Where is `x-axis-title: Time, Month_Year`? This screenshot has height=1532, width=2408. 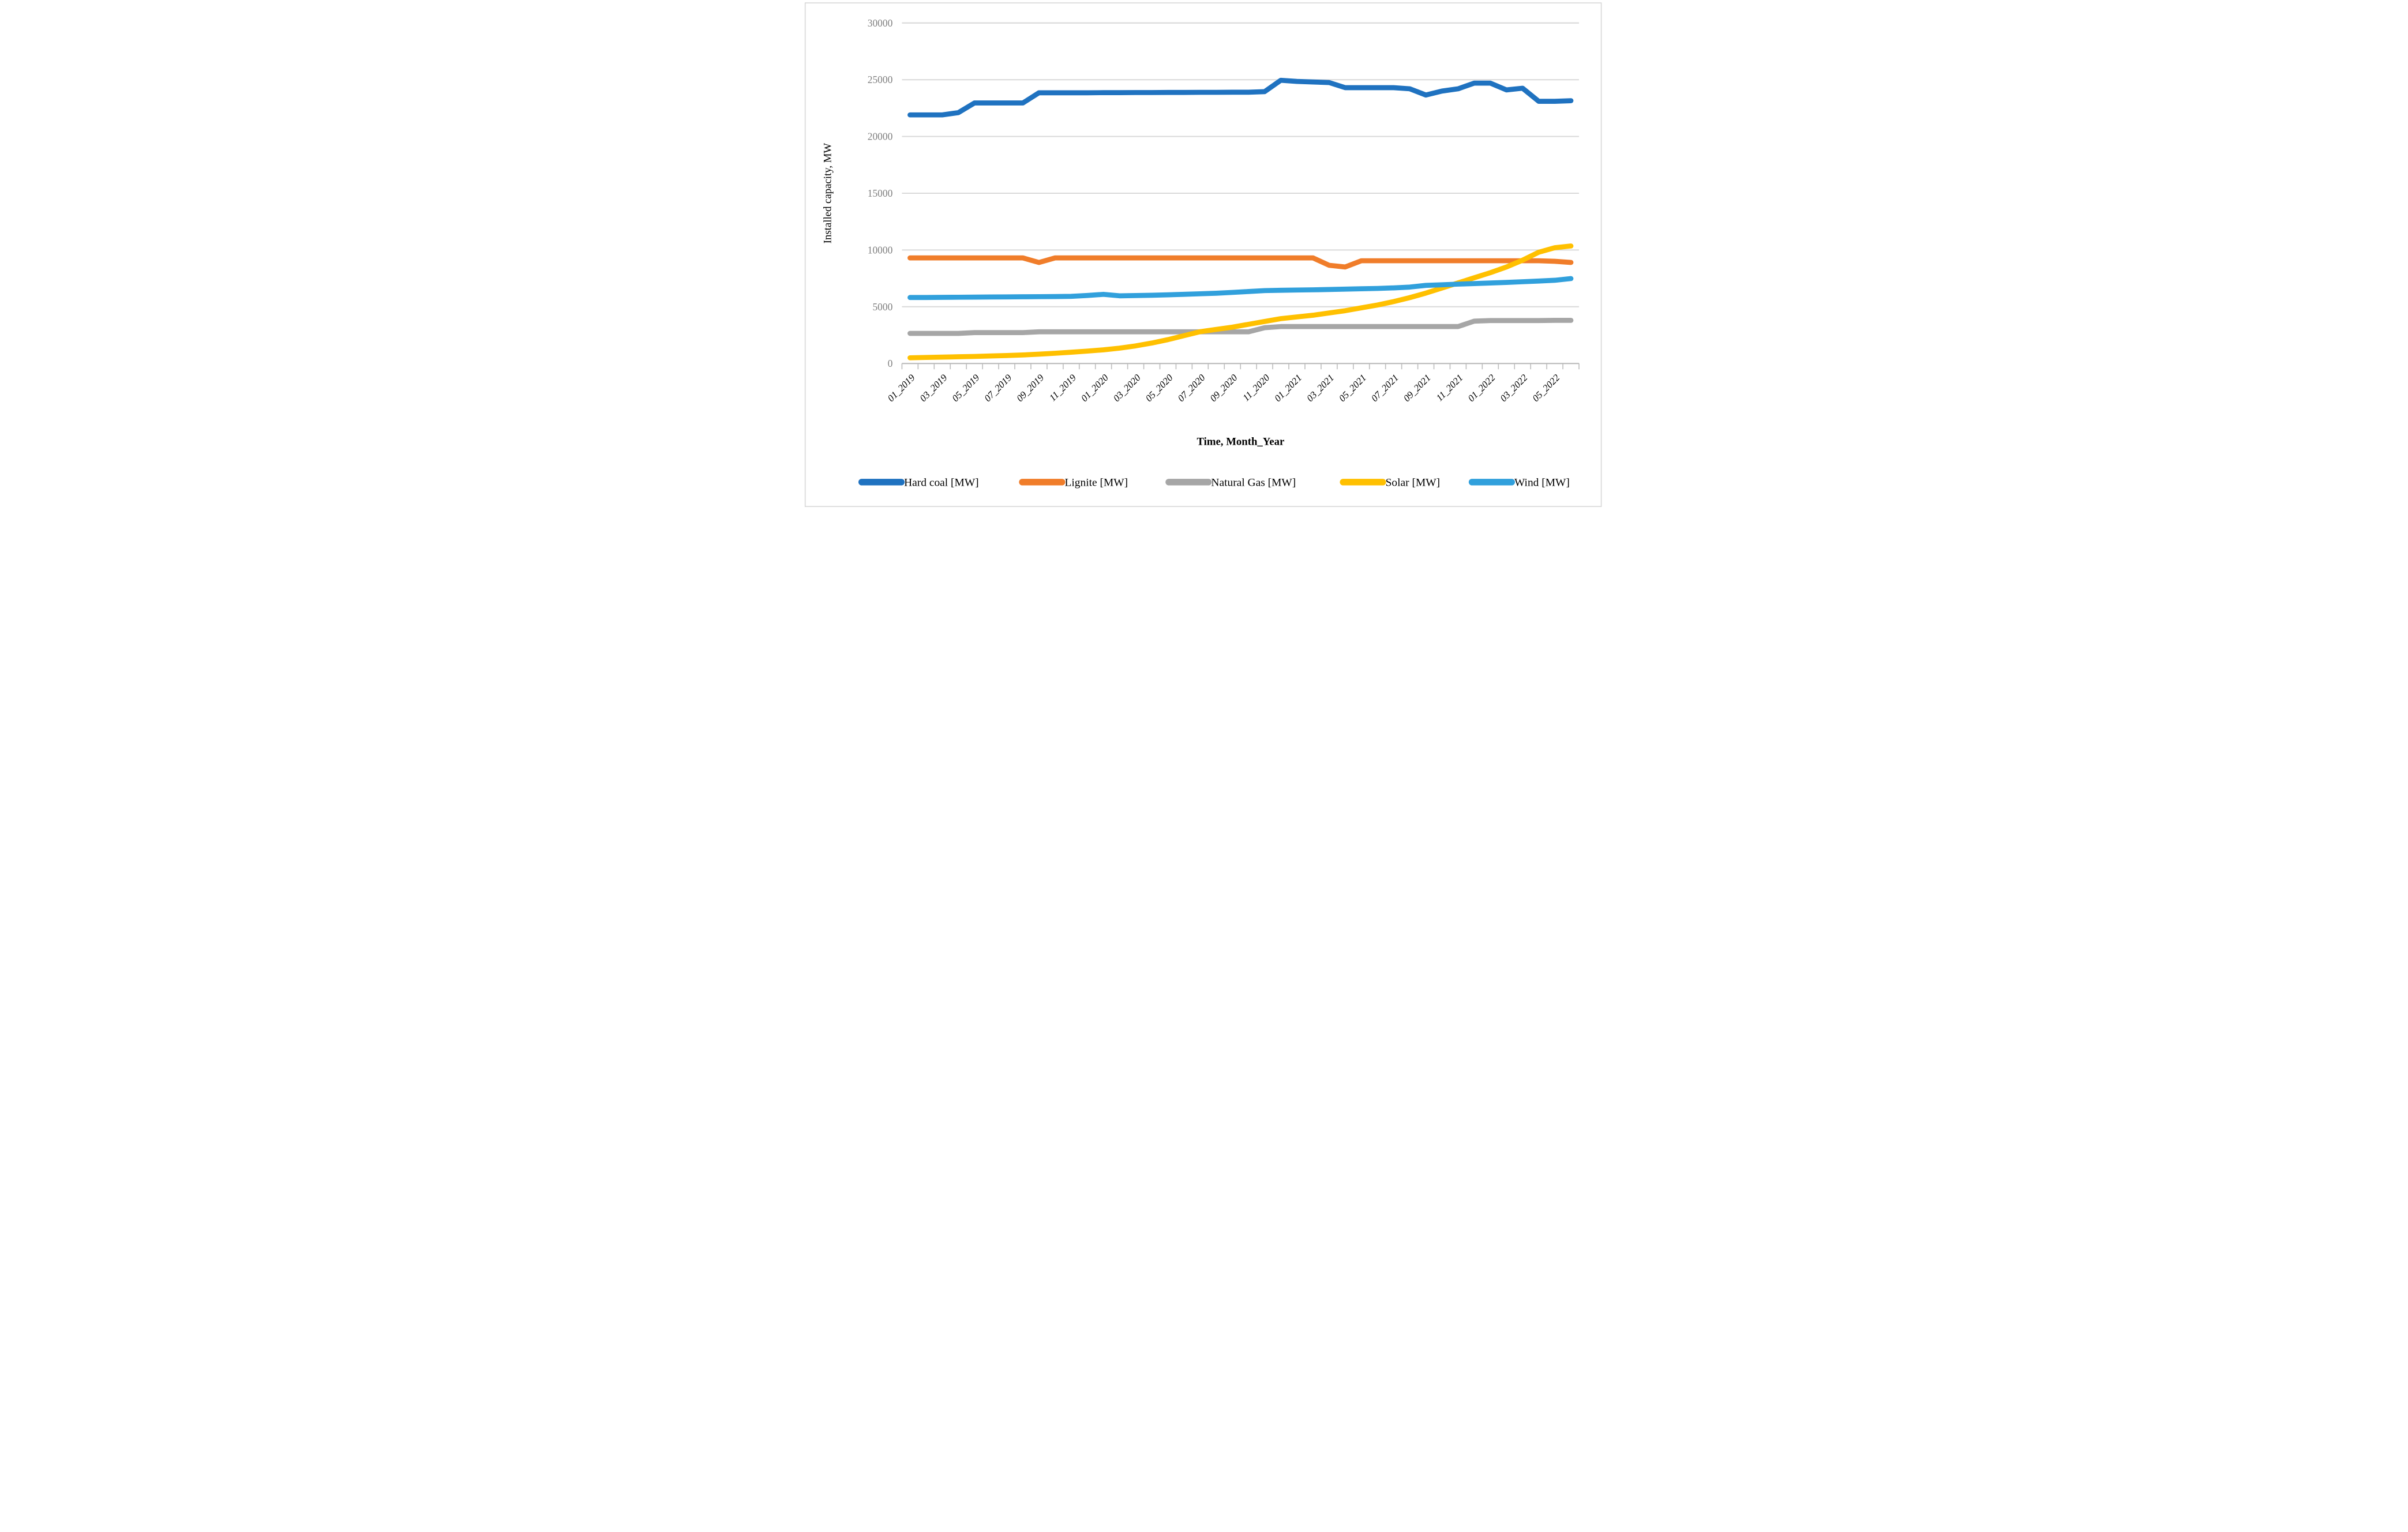
x-axis-title: Time, Month_Year is located at coordinates (1240, 441).